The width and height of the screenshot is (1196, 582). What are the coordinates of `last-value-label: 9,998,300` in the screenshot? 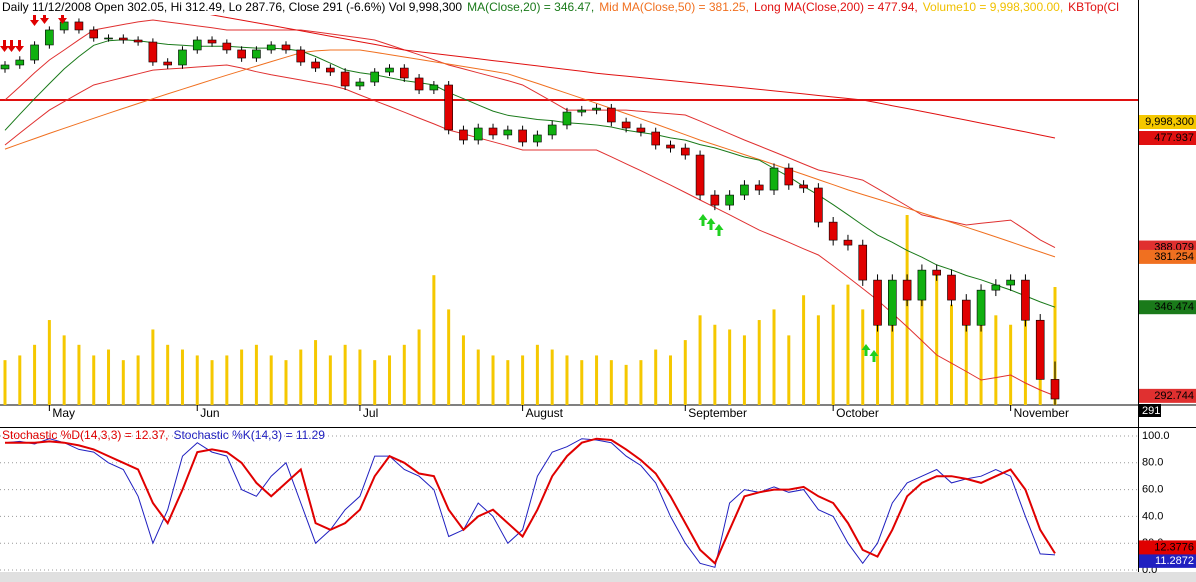 It's located at (1169, 122).